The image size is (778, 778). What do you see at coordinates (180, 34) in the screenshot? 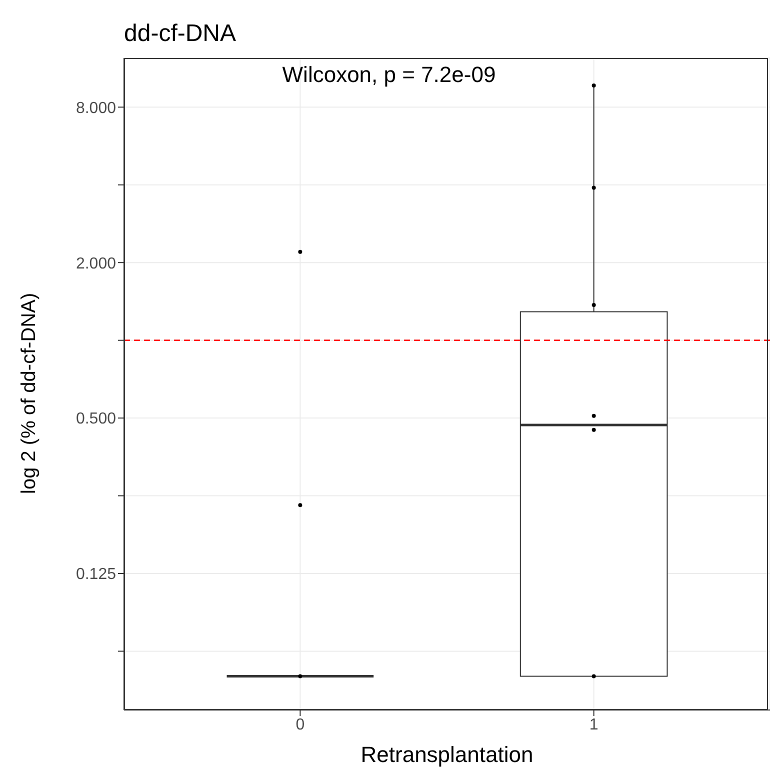
I see `chart-title: dd-cf-DNA` at bounding box center [180, 34].